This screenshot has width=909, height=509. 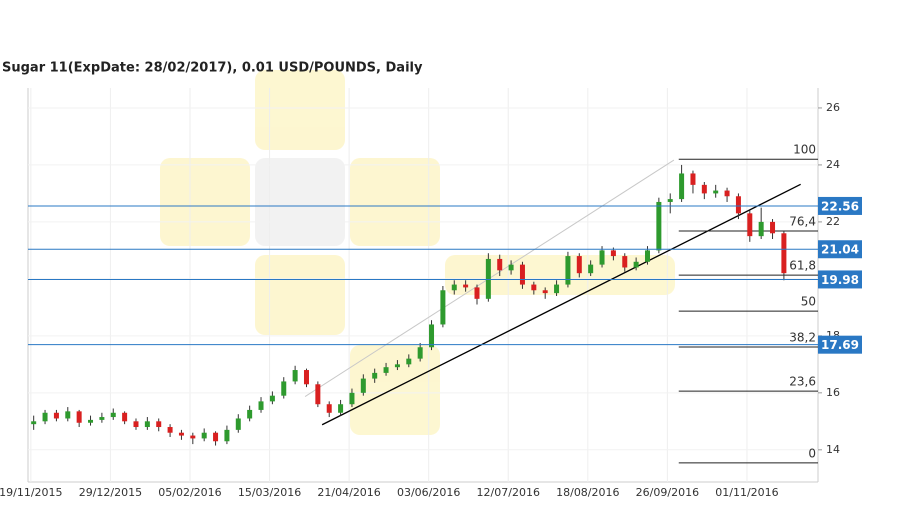 I want to click on x-tick-label: 21/04/2016, so click(x=348, y=492).